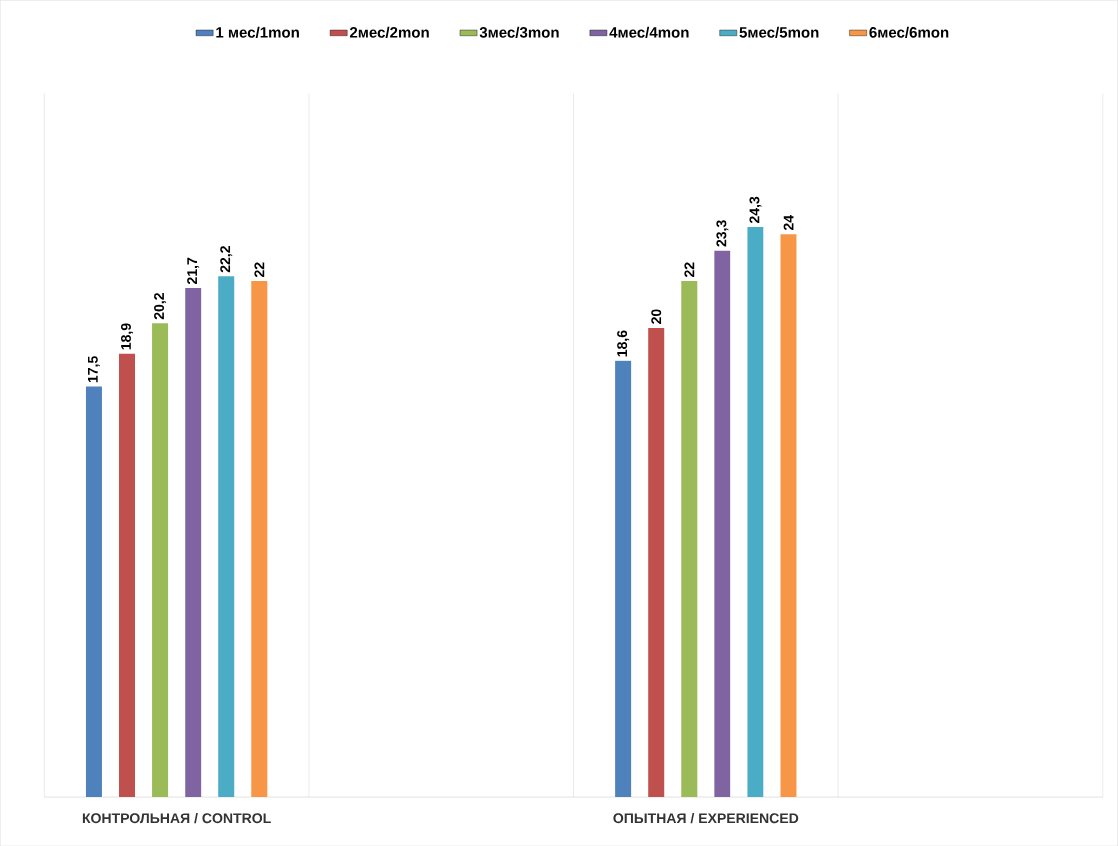  What do you see at coordinates (389, 32) in the screenshot?
I see `legend-label: 2мес/2mon` at bounding box center [389, 32].